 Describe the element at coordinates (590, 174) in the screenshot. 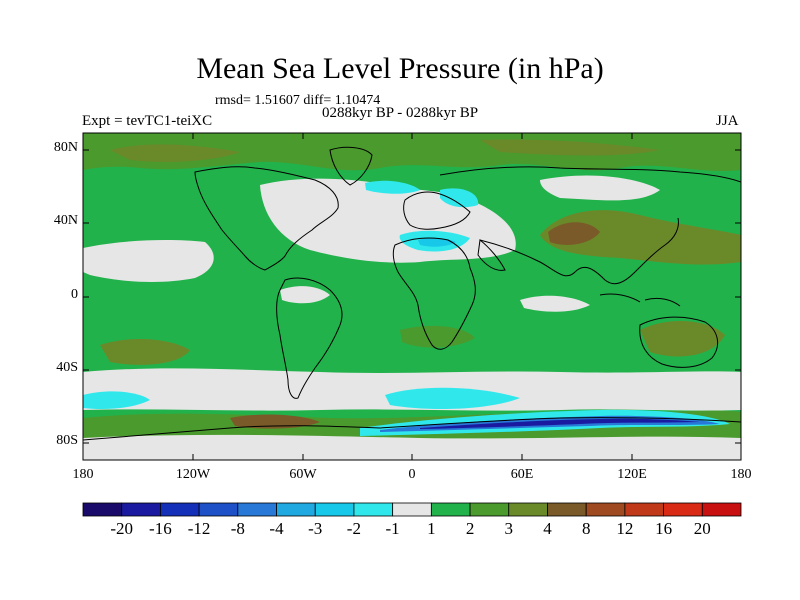

I see `eurasia-north-coast` at that location.